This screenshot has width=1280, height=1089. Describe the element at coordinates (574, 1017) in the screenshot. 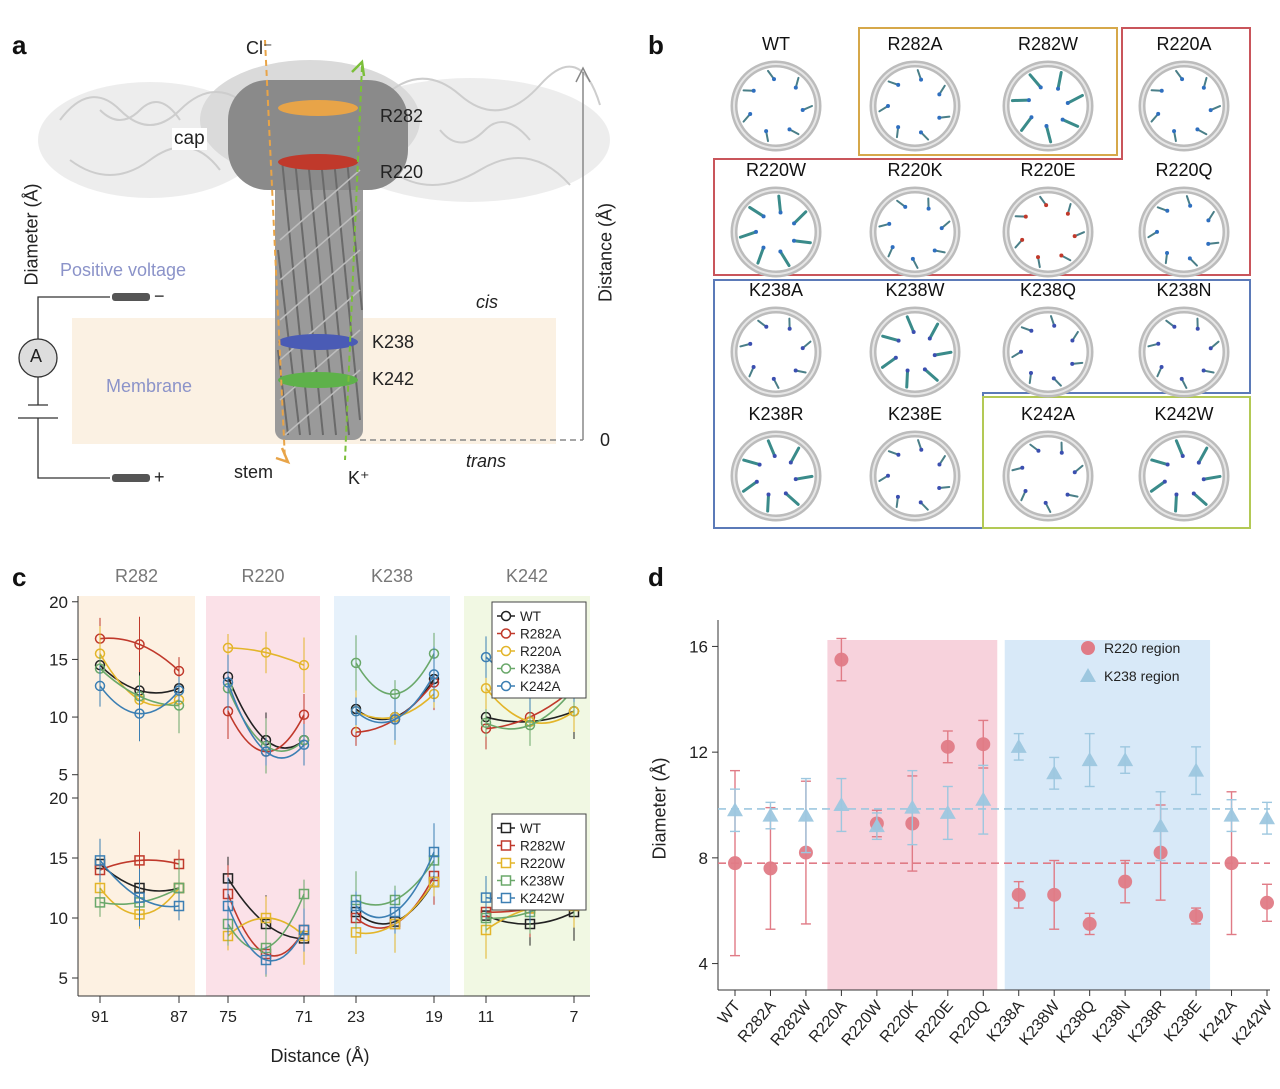

I see `x-tick-label: 7` at that location.